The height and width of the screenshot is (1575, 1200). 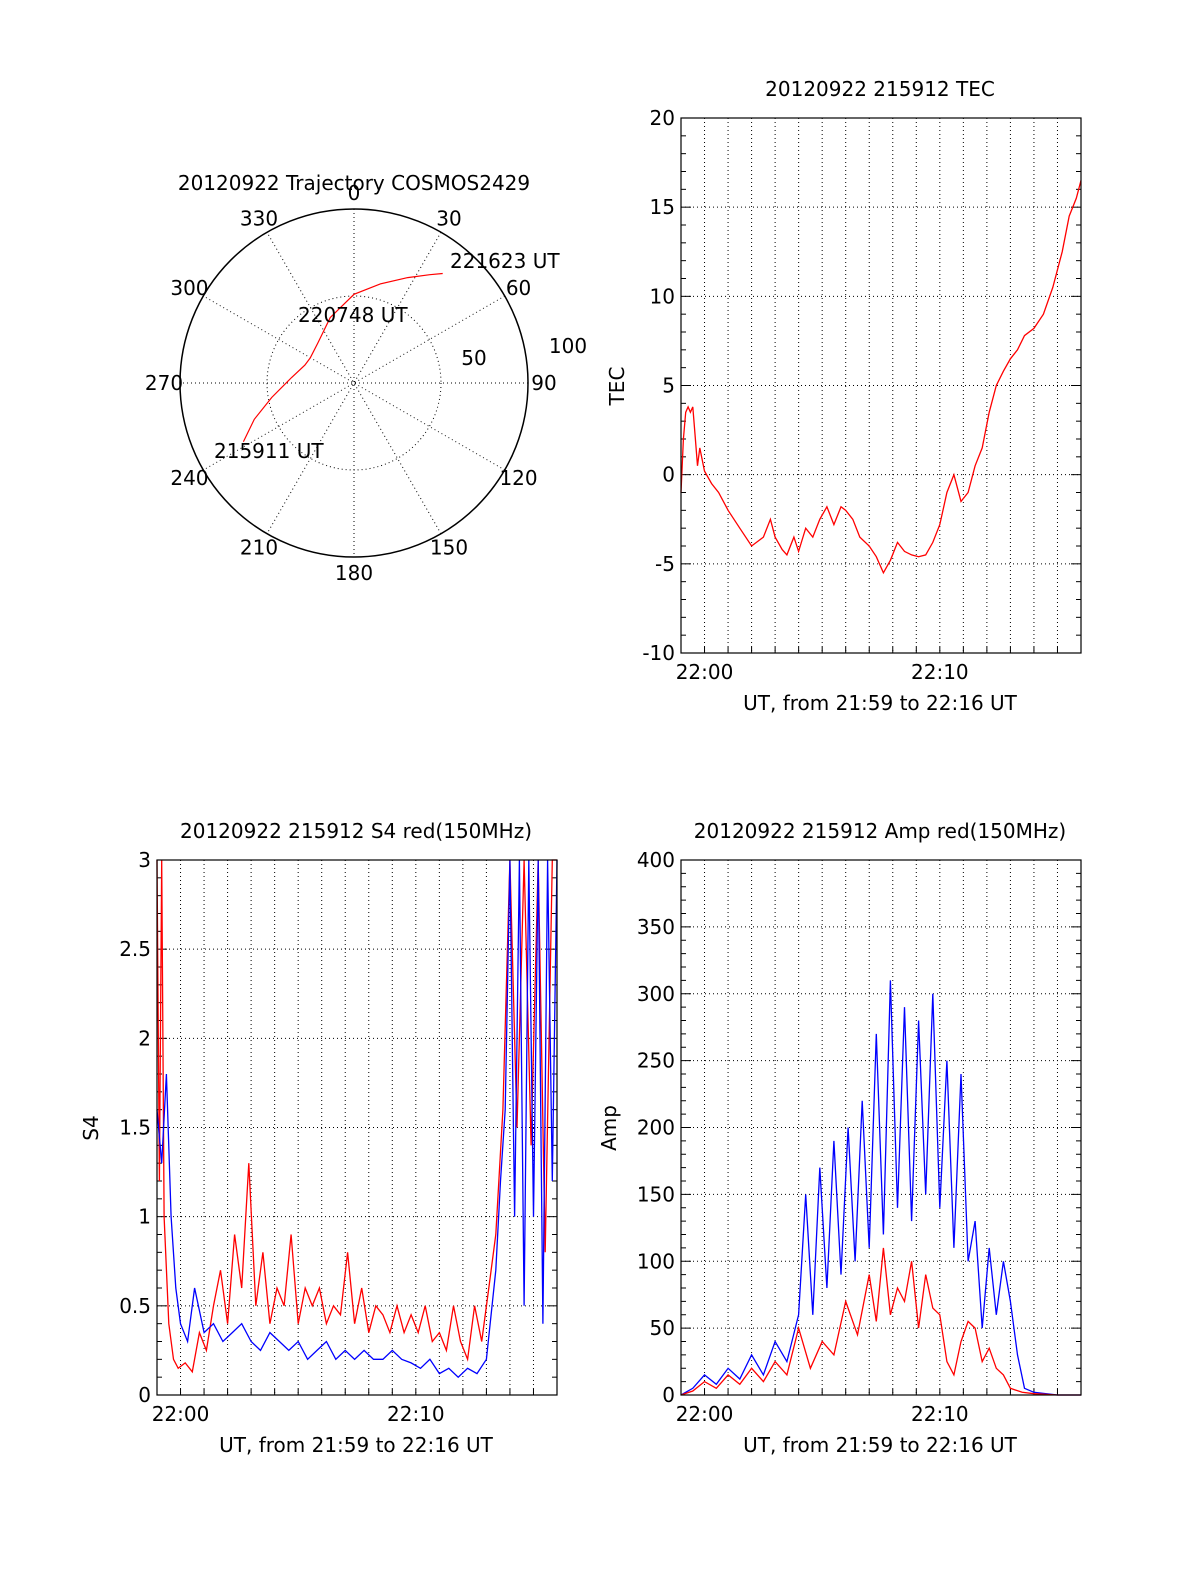 I want to click on radial-label-100: 100, so click(x=568, y=346).